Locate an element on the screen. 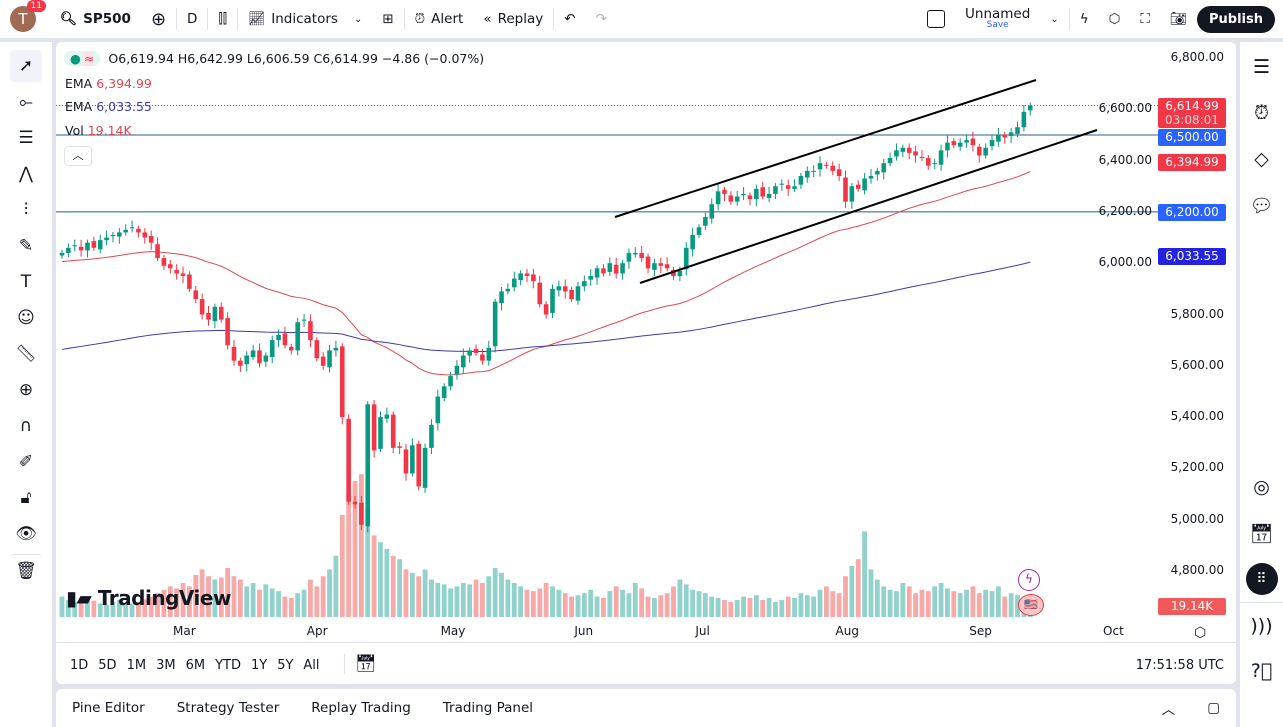 The height and width of the screenshot is (727, 1283). market-status-icon: ● ≈ is located at coordinates (82, 58).